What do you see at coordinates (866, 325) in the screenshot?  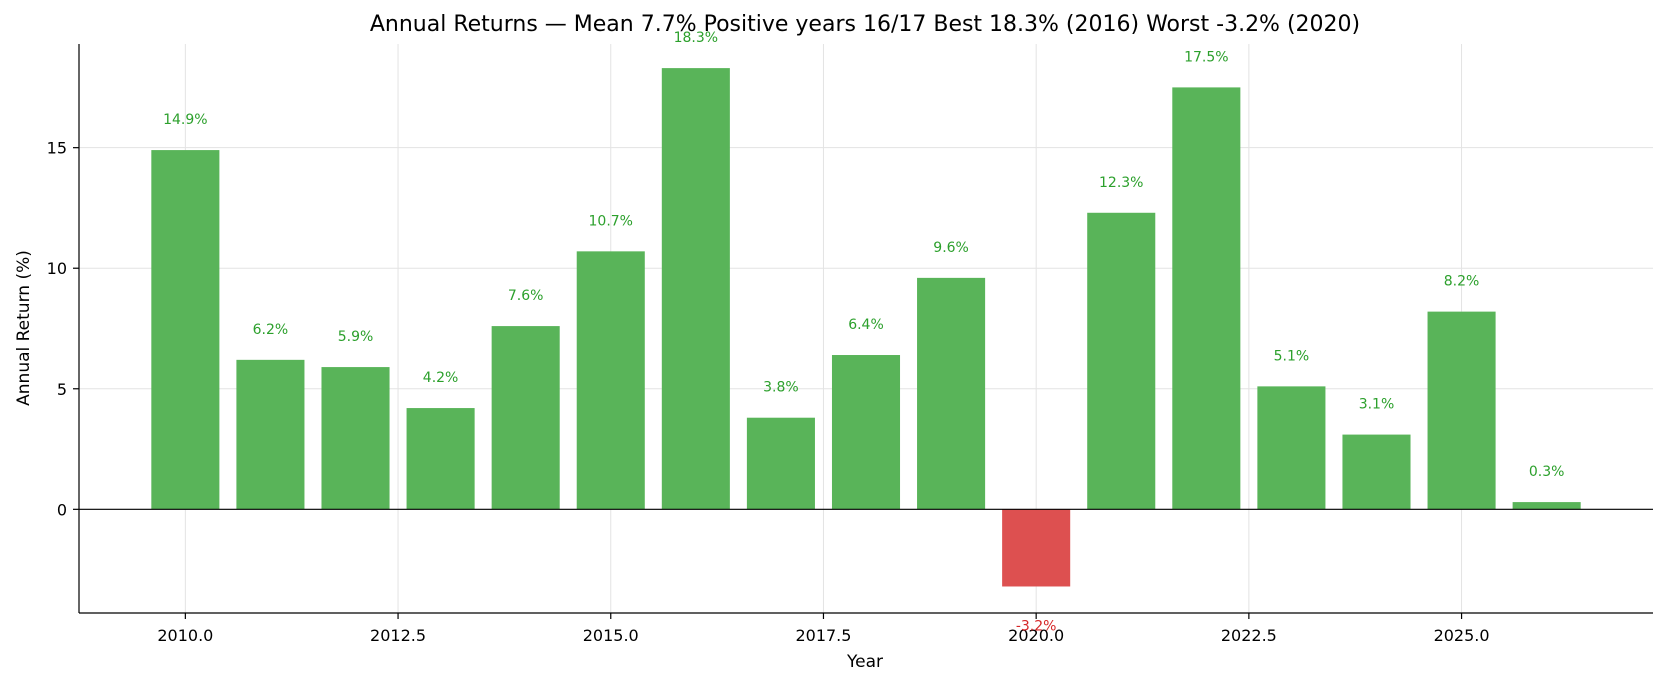 I see `data-label-2018: 6.4%` at bounding box center [866, 325].